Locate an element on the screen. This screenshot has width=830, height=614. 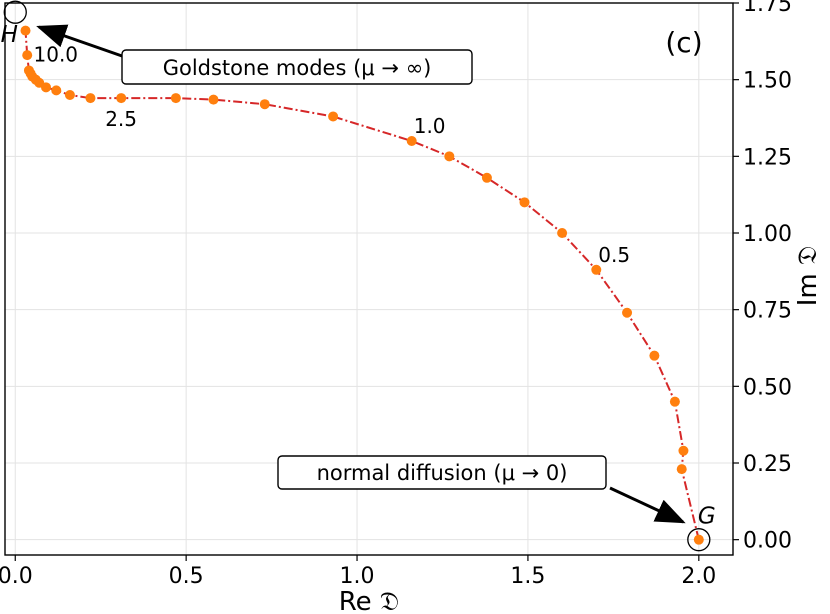
point-label: 2.5 is located at coordinates (121, 119).